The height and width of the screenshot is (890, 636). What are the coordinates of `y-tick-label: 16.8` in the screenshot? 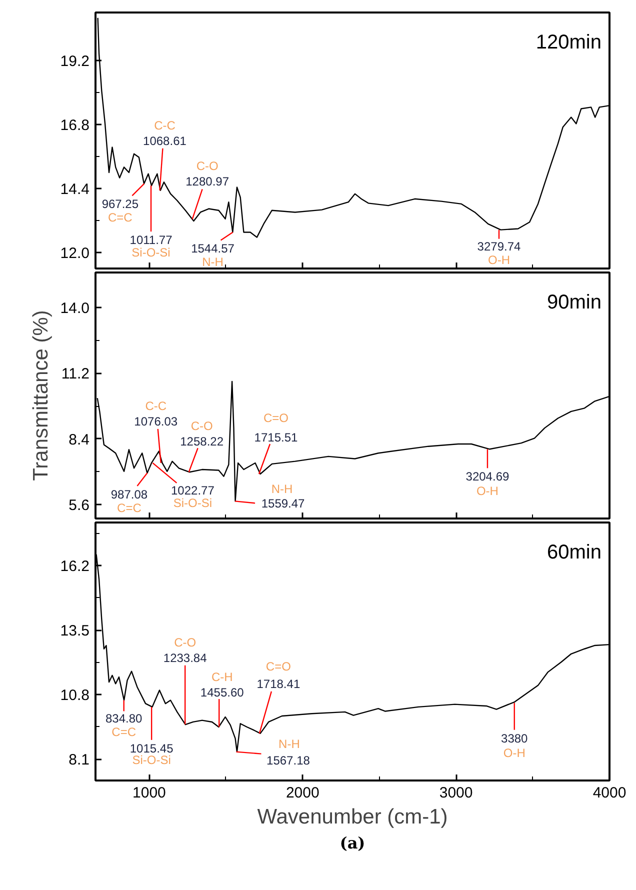 It's located at (75, 125).